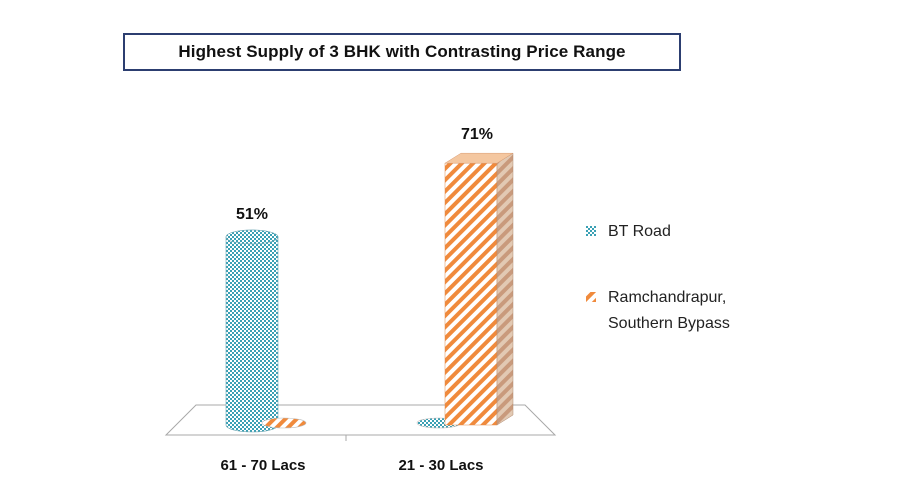 This screenshot has height=494, width=900. Describe the element at coordinates (440, 465) in the screenshot. I see `x-tick-label-1: 21 - 30 Lacs` at that location.